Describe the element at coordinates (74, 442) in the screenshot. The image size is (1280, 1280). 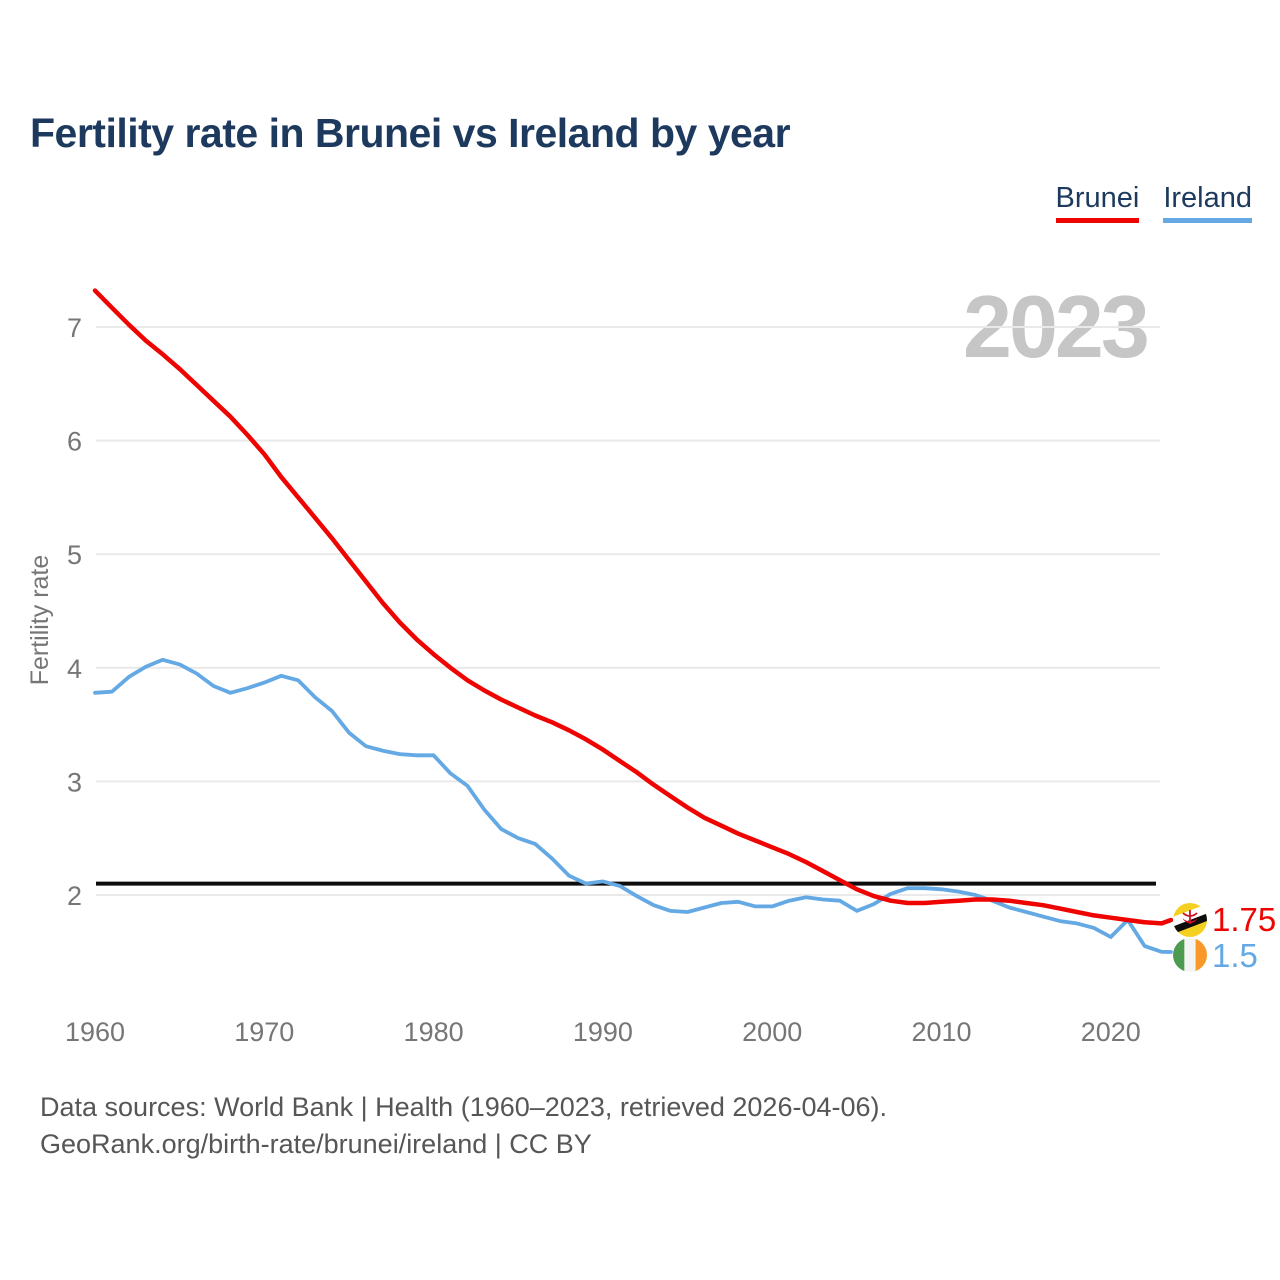
I see `y-tick-label: 6` at that location.